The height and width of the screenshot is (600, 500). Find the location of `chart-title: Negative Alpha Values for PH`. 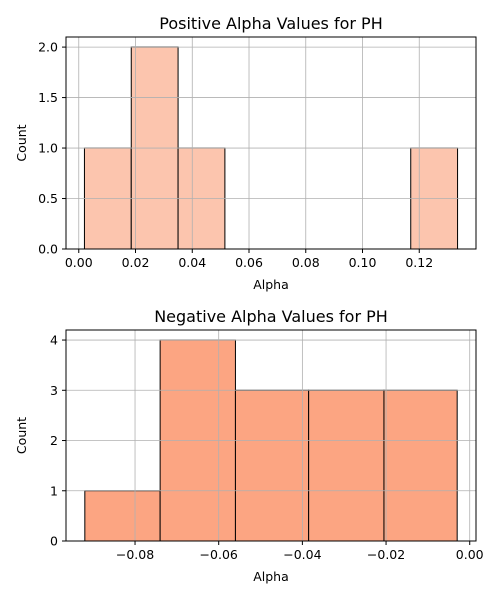

chart-title: Negative Alpha Values for PH is located at coordinates (271, 316).